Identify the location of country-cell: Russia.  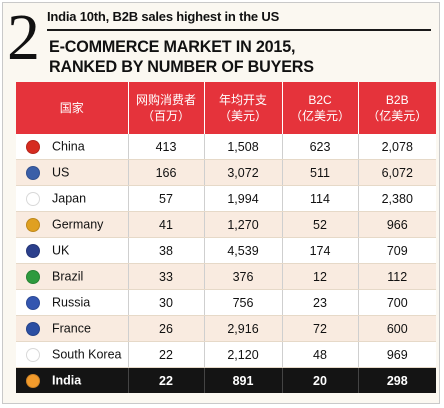
(72, 302).